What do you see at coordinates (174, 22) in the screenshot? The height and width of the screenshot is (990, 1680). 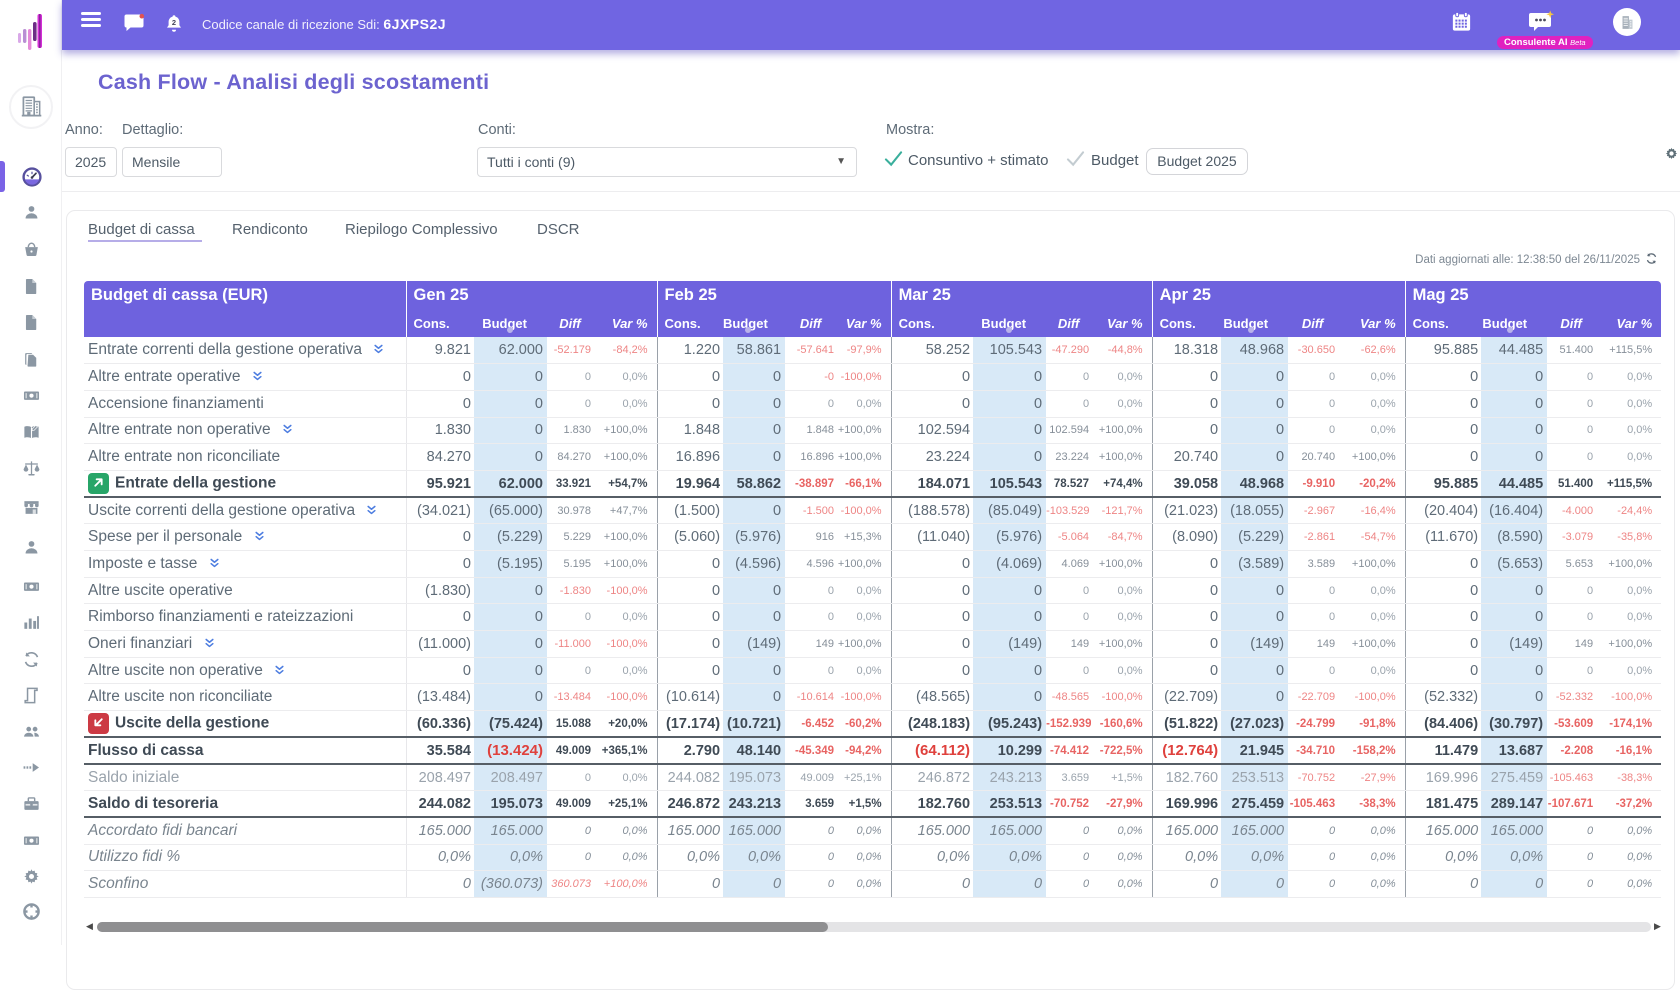 I see `svg-text: 2` at bounding box center [174, 22].